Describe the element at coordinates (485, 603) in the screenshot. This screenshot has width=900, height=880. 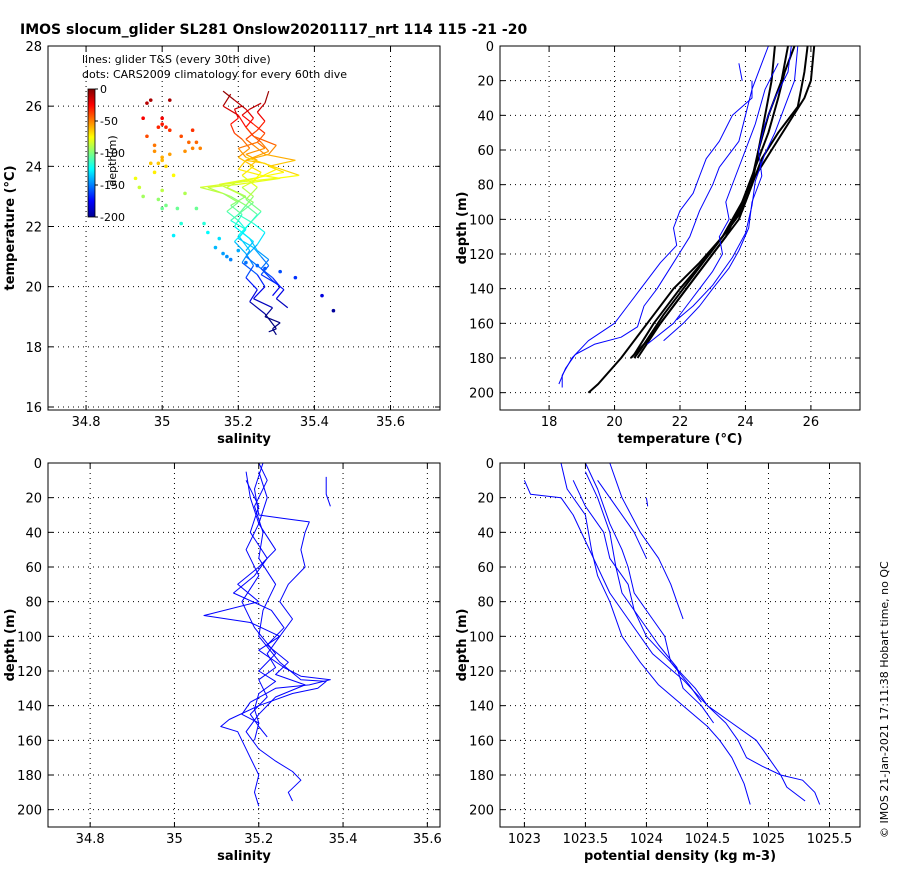
I see `density-ytick-label-4: 80` at that location.